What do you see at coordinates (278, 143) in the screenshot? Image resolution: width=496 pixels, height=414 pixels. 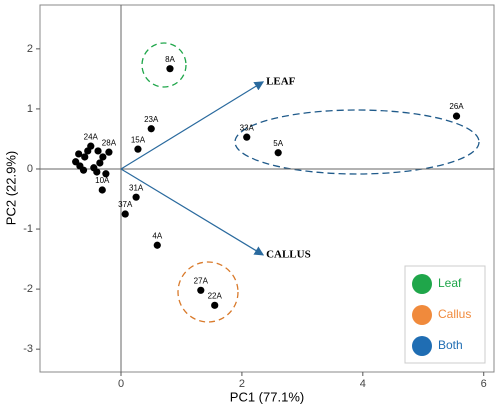 I see `point-label: 5A` at bounding box center [278, 143].